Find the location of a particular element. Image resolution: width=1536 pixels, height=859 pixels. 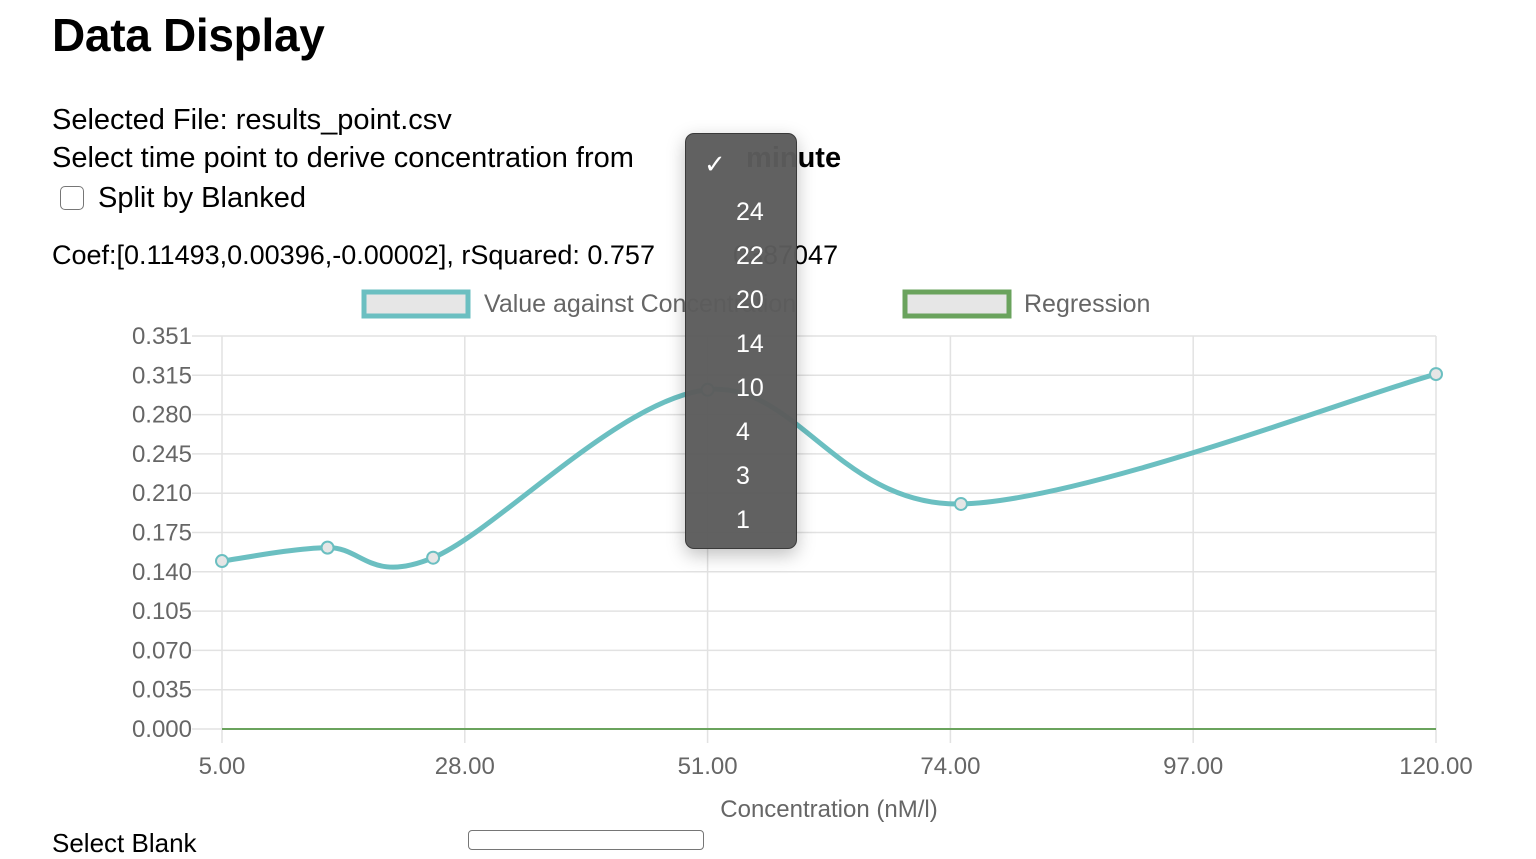

chart-legend: Value against Concentration Regression is located at coordinates (755, 304).